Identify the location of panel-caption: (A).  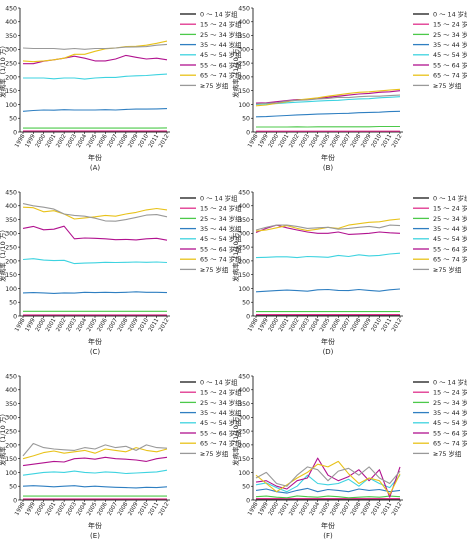
(95, 168).